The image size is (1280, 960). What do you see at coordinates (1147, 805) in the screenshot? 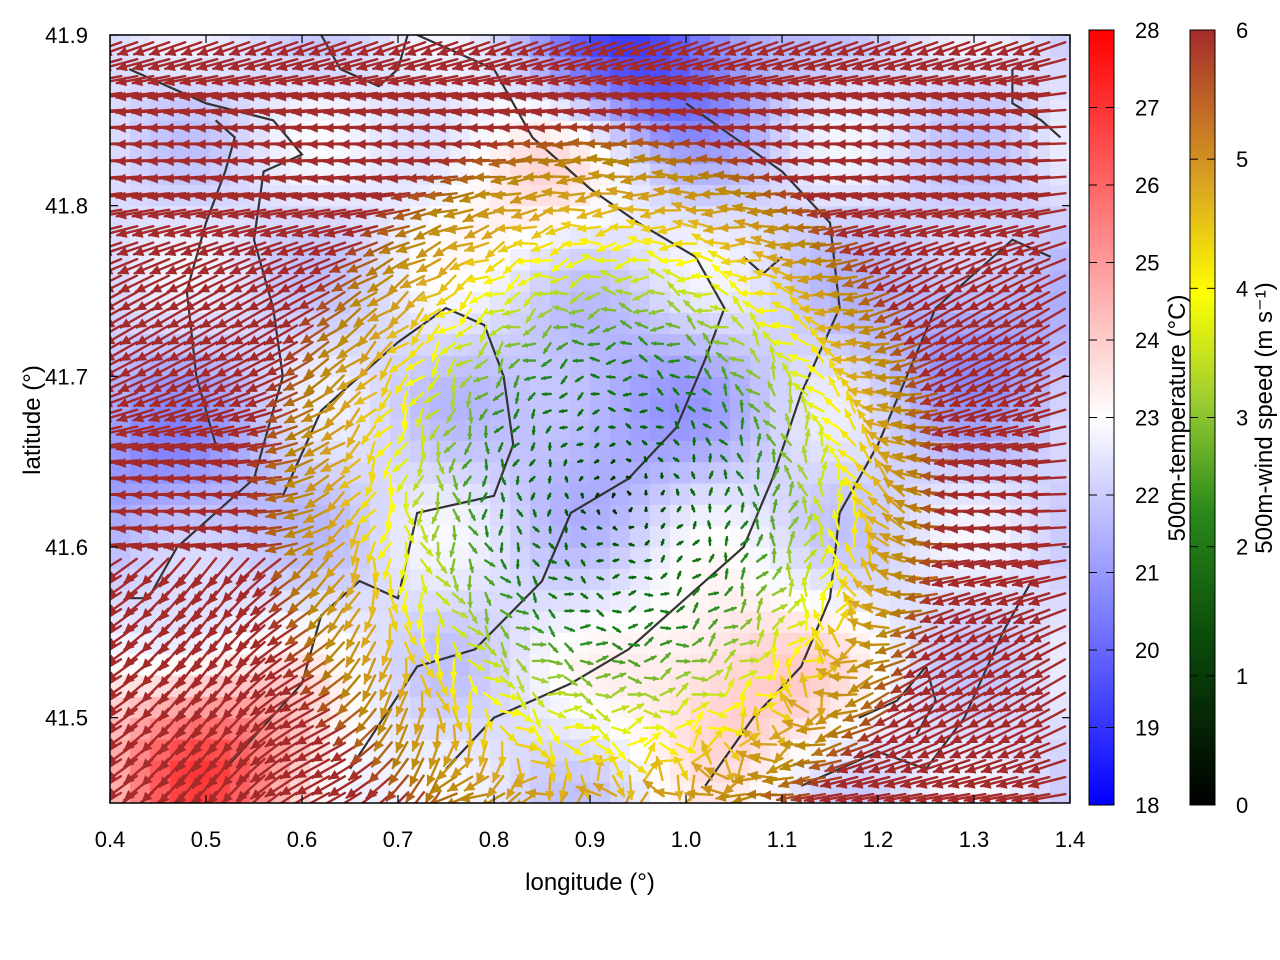
I see `temperature-colorbar-tick-label: 18` at bounding box center [1147, 805].